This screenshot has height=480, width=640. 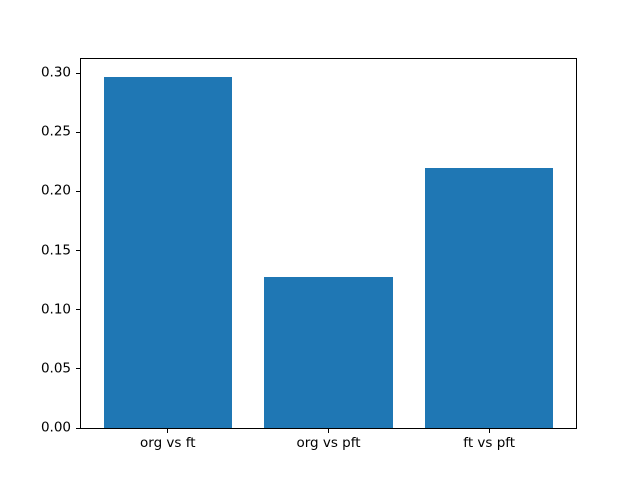 What do you see at coordinates (55, 308) in the screenshot?
I see `y-tick-label: 0.10` at bounding box center [55, 308].